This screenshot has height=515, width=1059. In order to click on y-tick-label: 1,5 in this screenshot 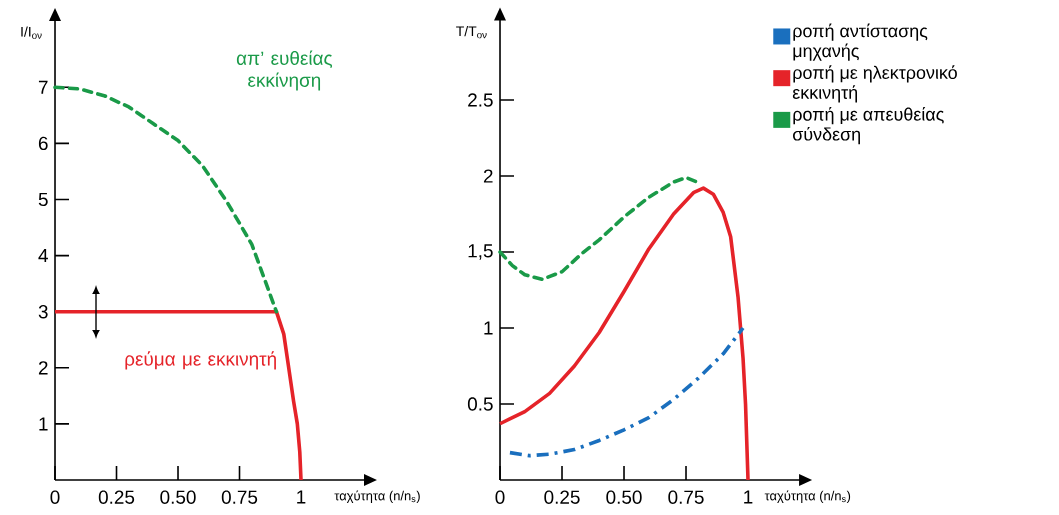, I will do `click(480, 252)`.